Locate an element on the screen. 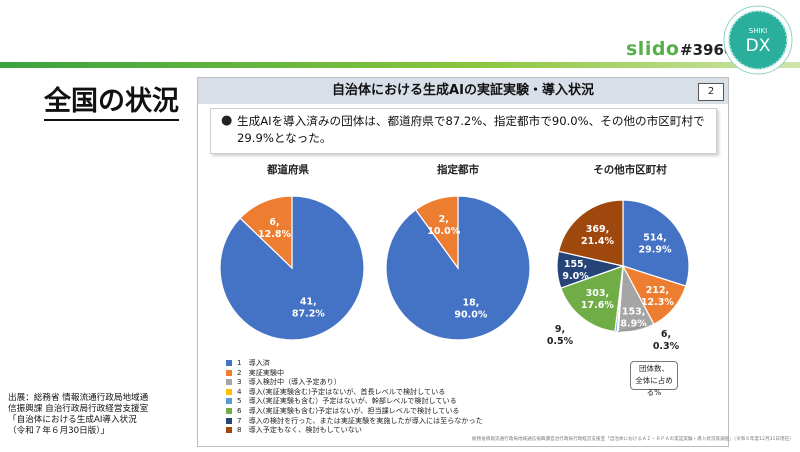 Image resolution: width=800 pixels, height=452 pixels. data-label: 155, 9.0% is located at coordinates (575, 270).